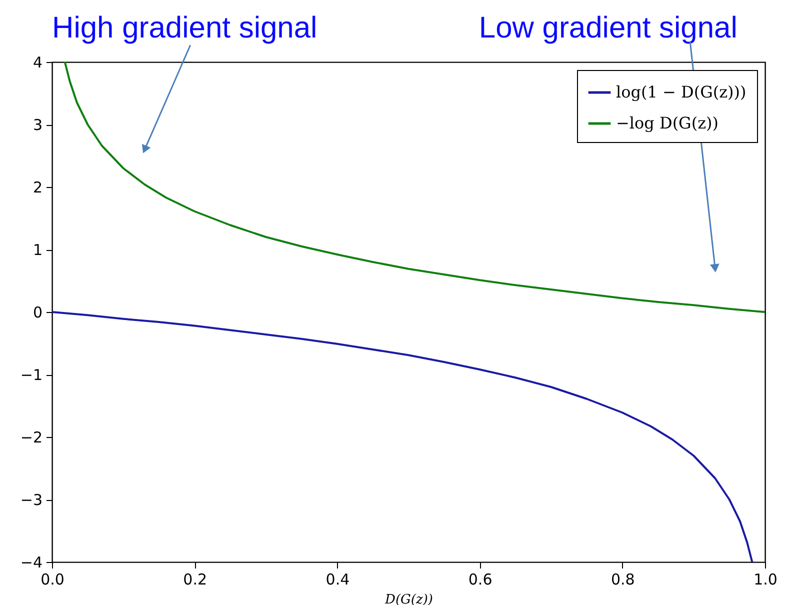 The height and width of the screenshot is (605, 787). I want to click on legend-label: −log D(G(z)), so click(667, 123).